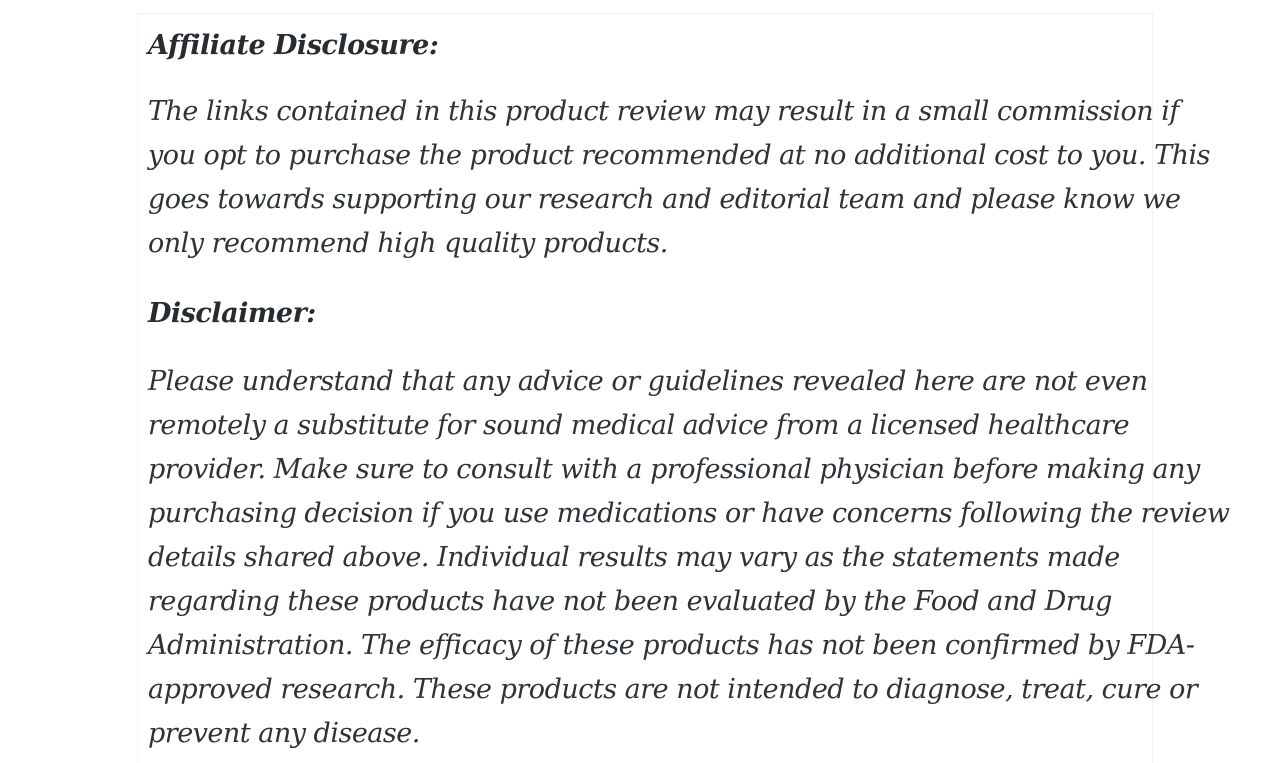  Describe the element at coordinates (232, 313) in the screenshot. I see `disclaimer-heading: Disclaimer:` at that location.